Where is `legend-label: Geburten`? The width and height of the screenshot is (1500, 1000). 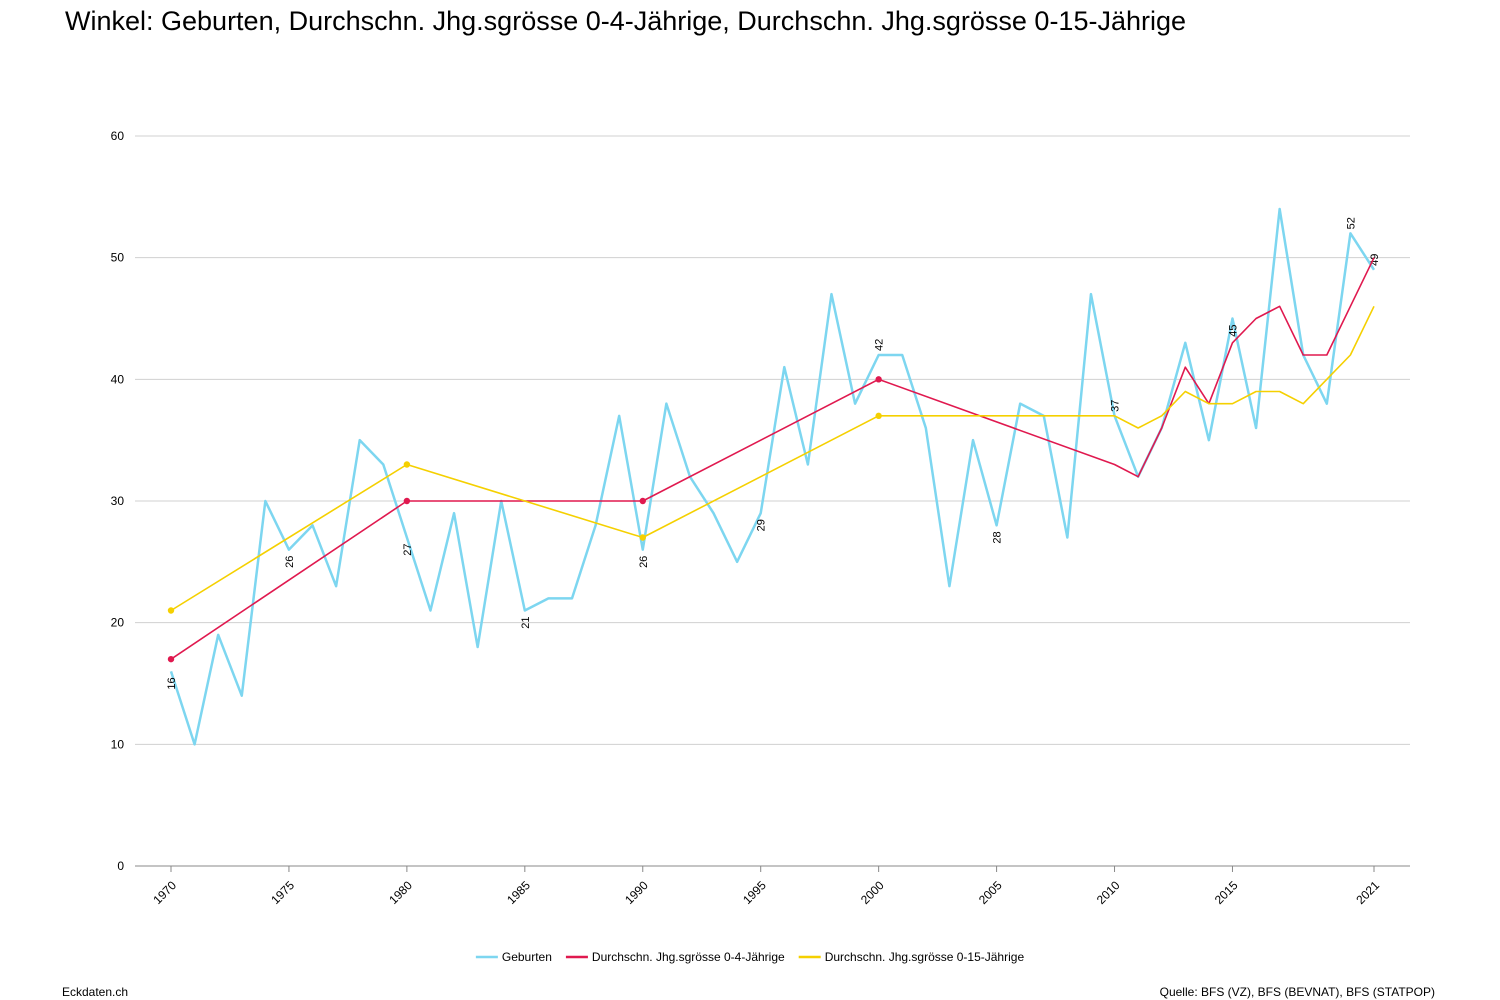
legend-label: Geburten is located at coordinates (527, 957).